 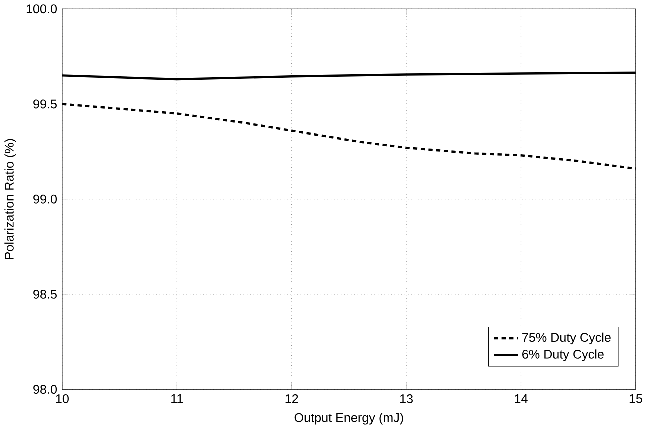 What do you see at coordinates (292, 399) in the screenshot?
I see `x-tick-label: 12` at bounding box center [292, 399].